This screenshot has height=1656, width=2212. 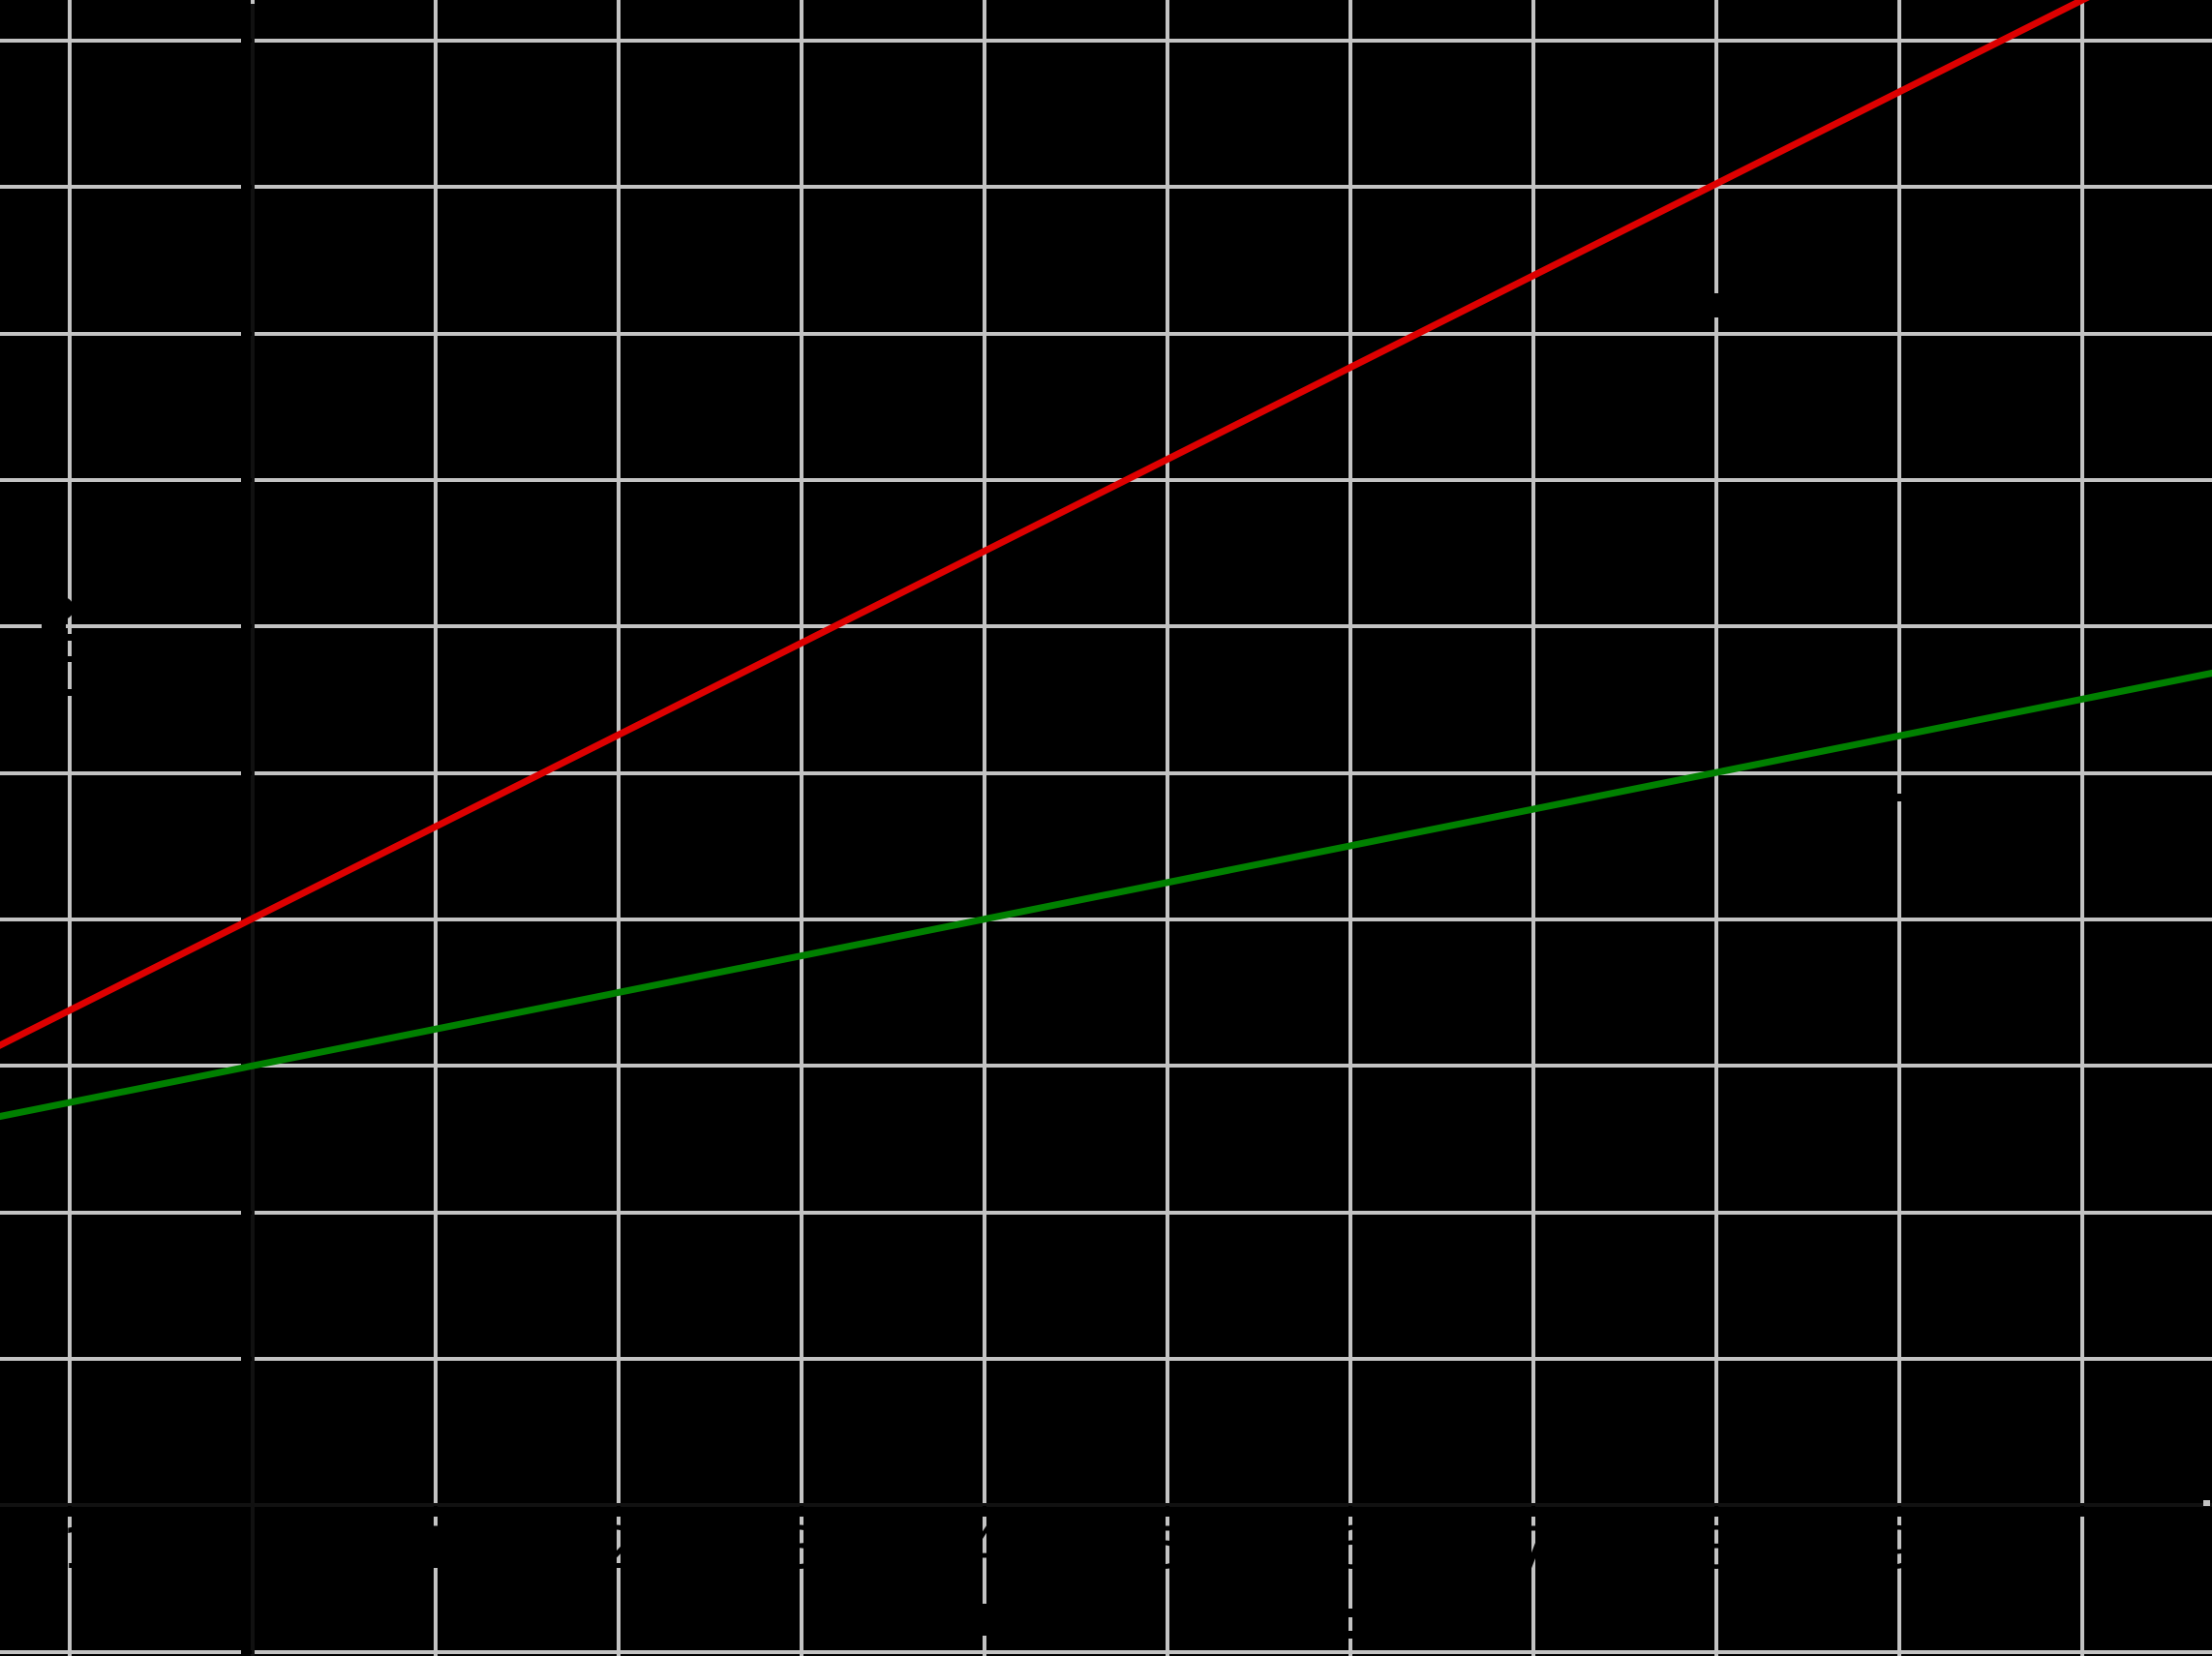 I want to click on x-tick-label: 7, so click(x=1533, y=1548).